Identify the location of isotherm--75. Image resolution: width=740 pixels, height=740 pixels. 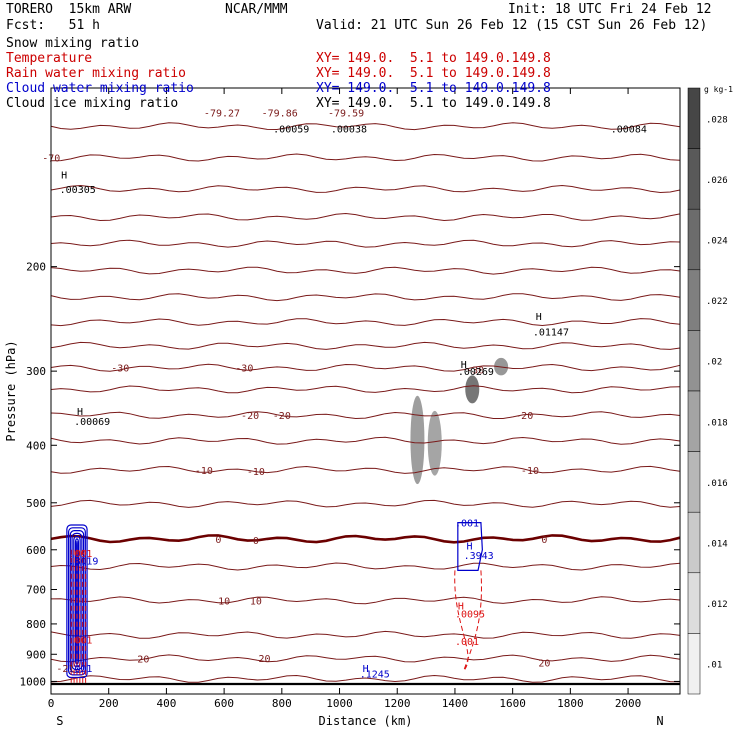
(365, 126).